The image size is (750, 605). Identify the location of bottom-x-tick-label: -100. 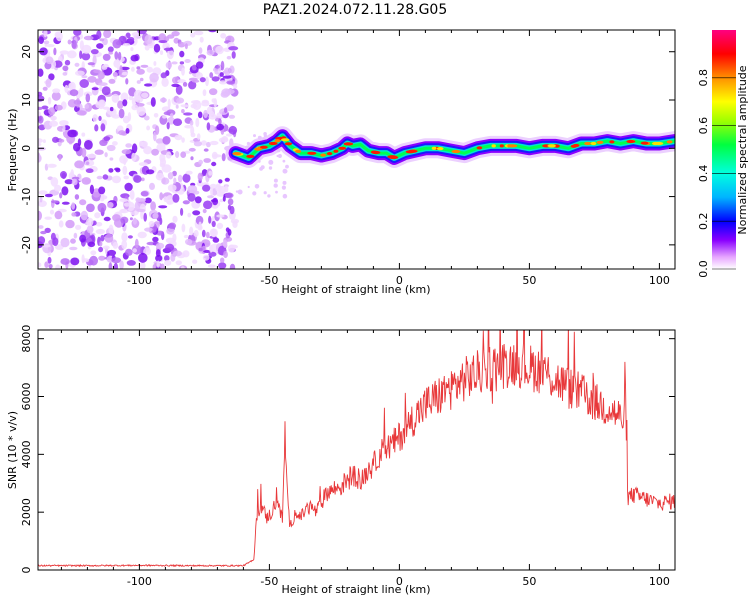
(139, 581).